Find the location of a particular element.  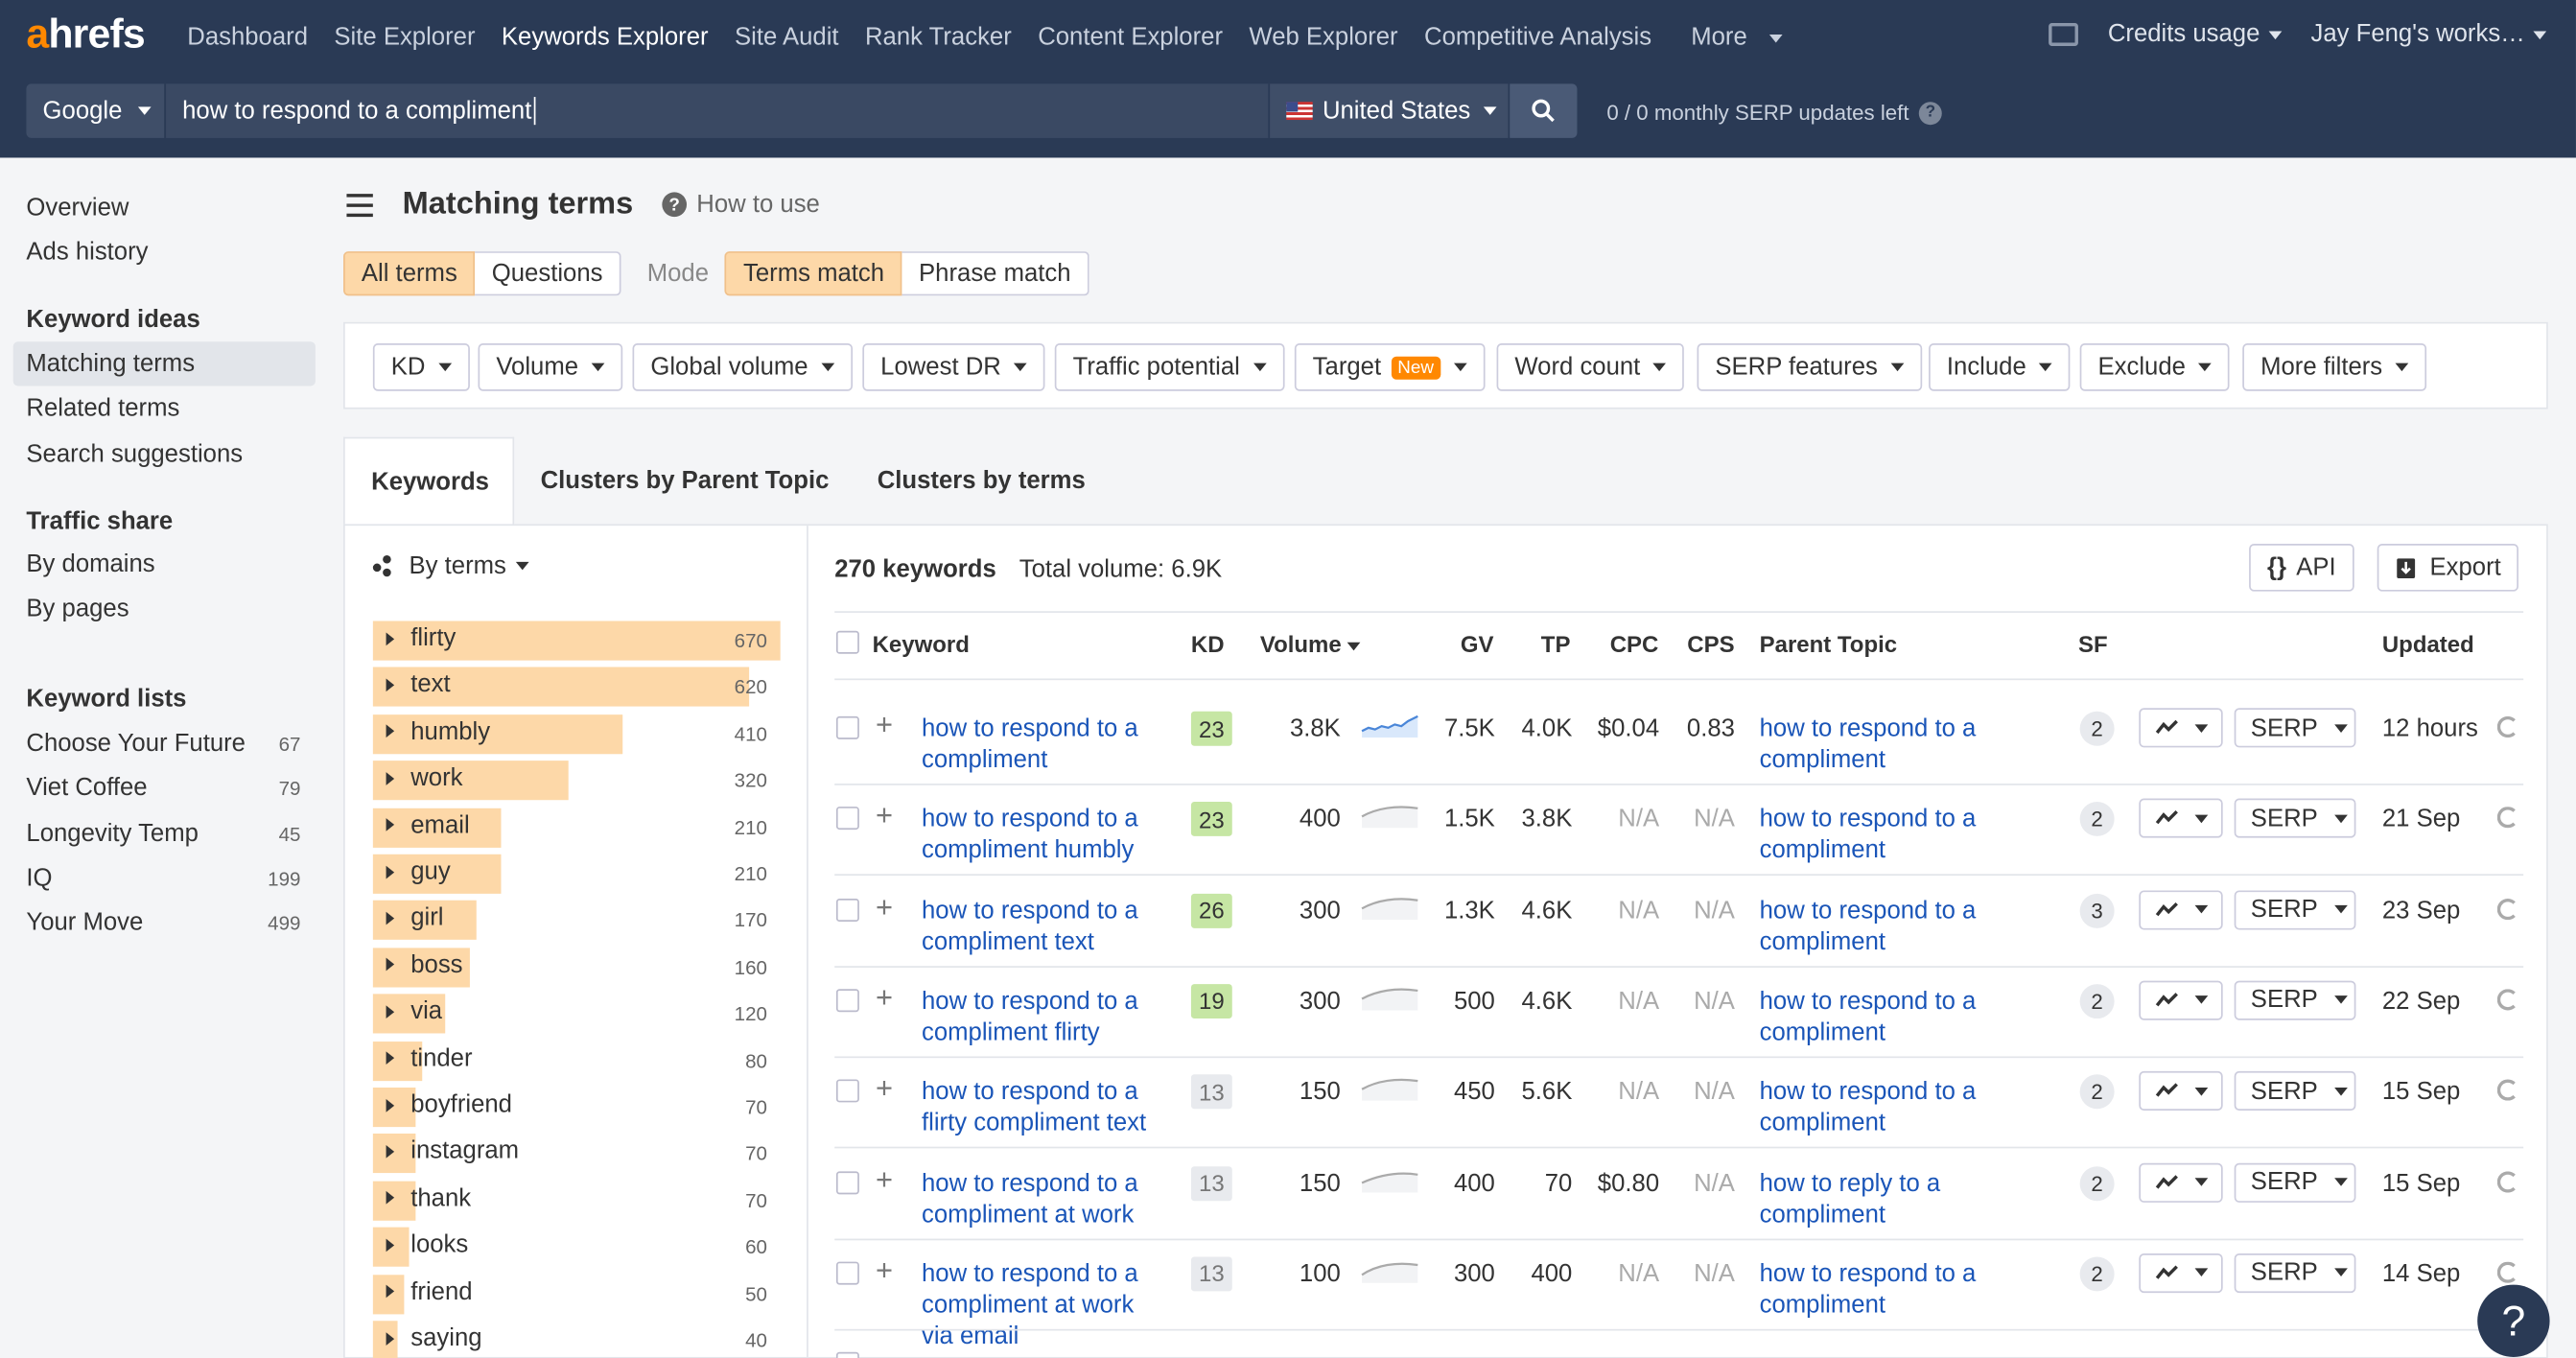

hamburger-menu-icon is located at coordinates (359, 208).